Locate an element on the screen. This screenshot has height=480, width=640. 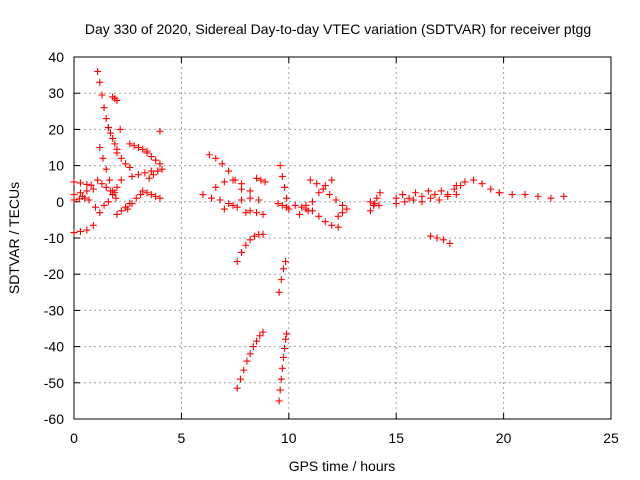
x-tick-label: 10 is located at coordinates (289, 438).